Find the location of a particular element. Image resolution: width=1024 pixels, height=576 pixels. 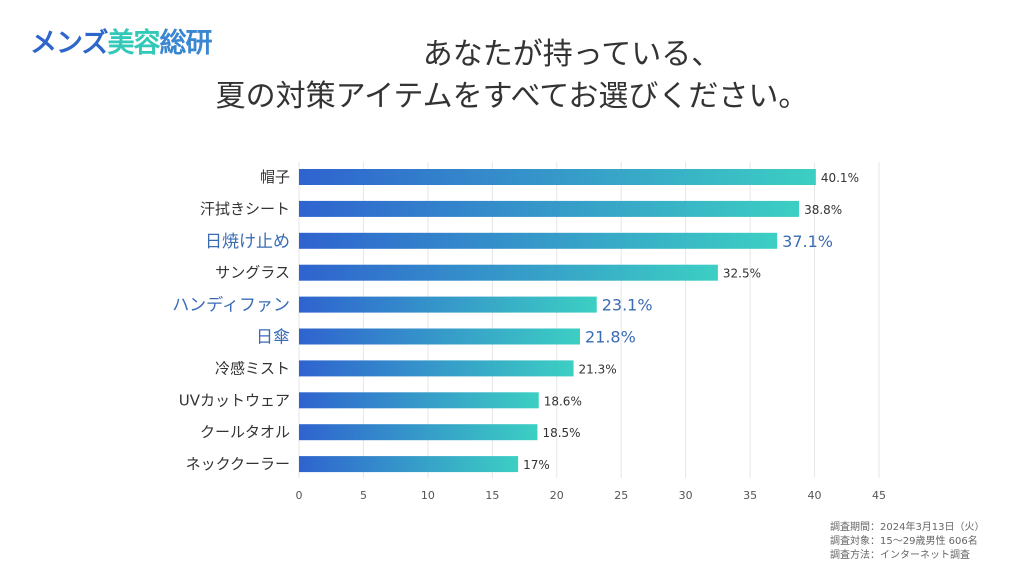

x-axis-ticks: 0 5 10 15 20 25 30 35 40 45 is located at coordinates (591, 495).